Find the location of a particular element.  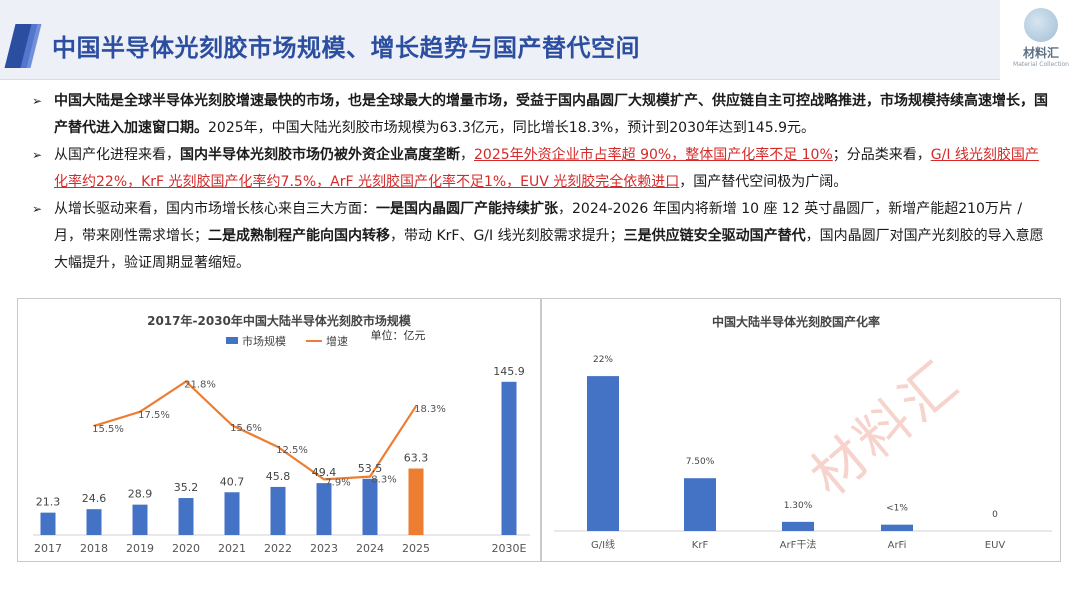

logo-name: 材料汇 is located at coordinates (1040, 53).